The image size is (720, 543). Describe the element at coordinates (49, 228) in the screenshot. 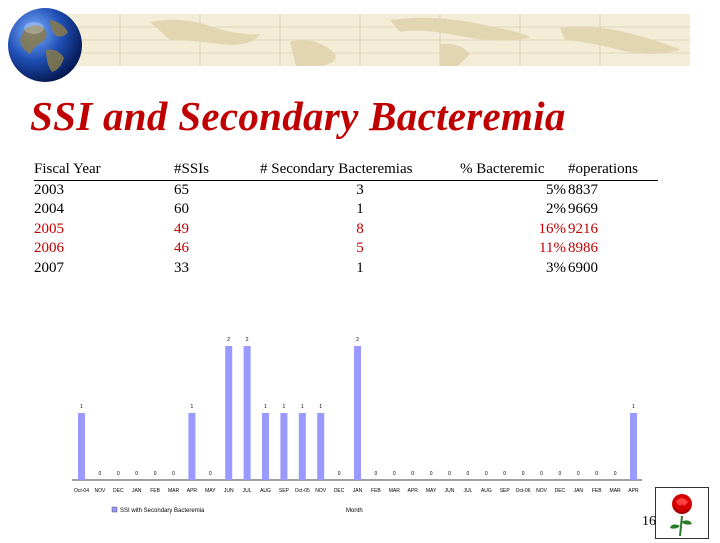

I see `cell-fiscal-year: 2005` at that location.